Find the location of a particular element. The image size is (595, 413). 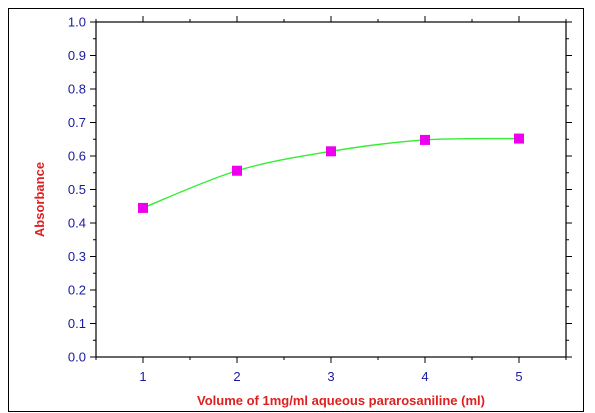

y-tick-label: 0.0 is located at coordinates (77, 357).